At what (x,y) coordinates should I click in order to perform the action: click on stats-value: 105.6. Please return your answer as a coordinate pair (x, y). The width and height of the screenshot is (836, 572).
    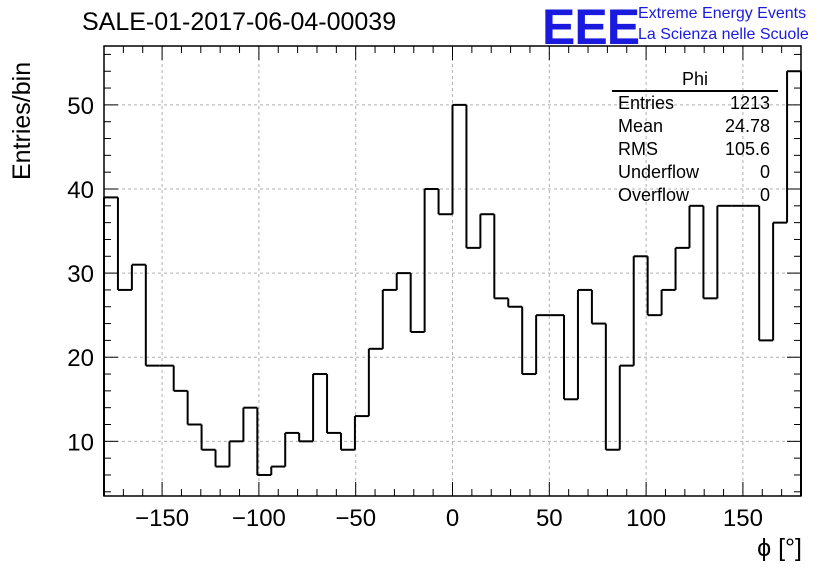
    Looking at the image, I should click on (747, 149).